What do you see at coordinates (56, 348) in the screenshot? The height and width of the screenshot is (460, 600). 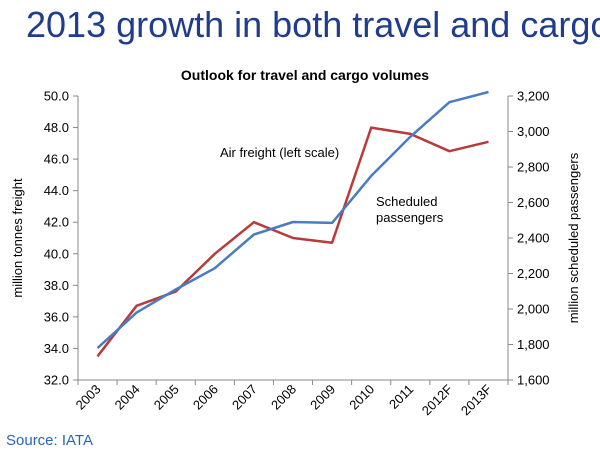 I see `y-left-tick-label: 34.0` at bounding box center [56, 348].